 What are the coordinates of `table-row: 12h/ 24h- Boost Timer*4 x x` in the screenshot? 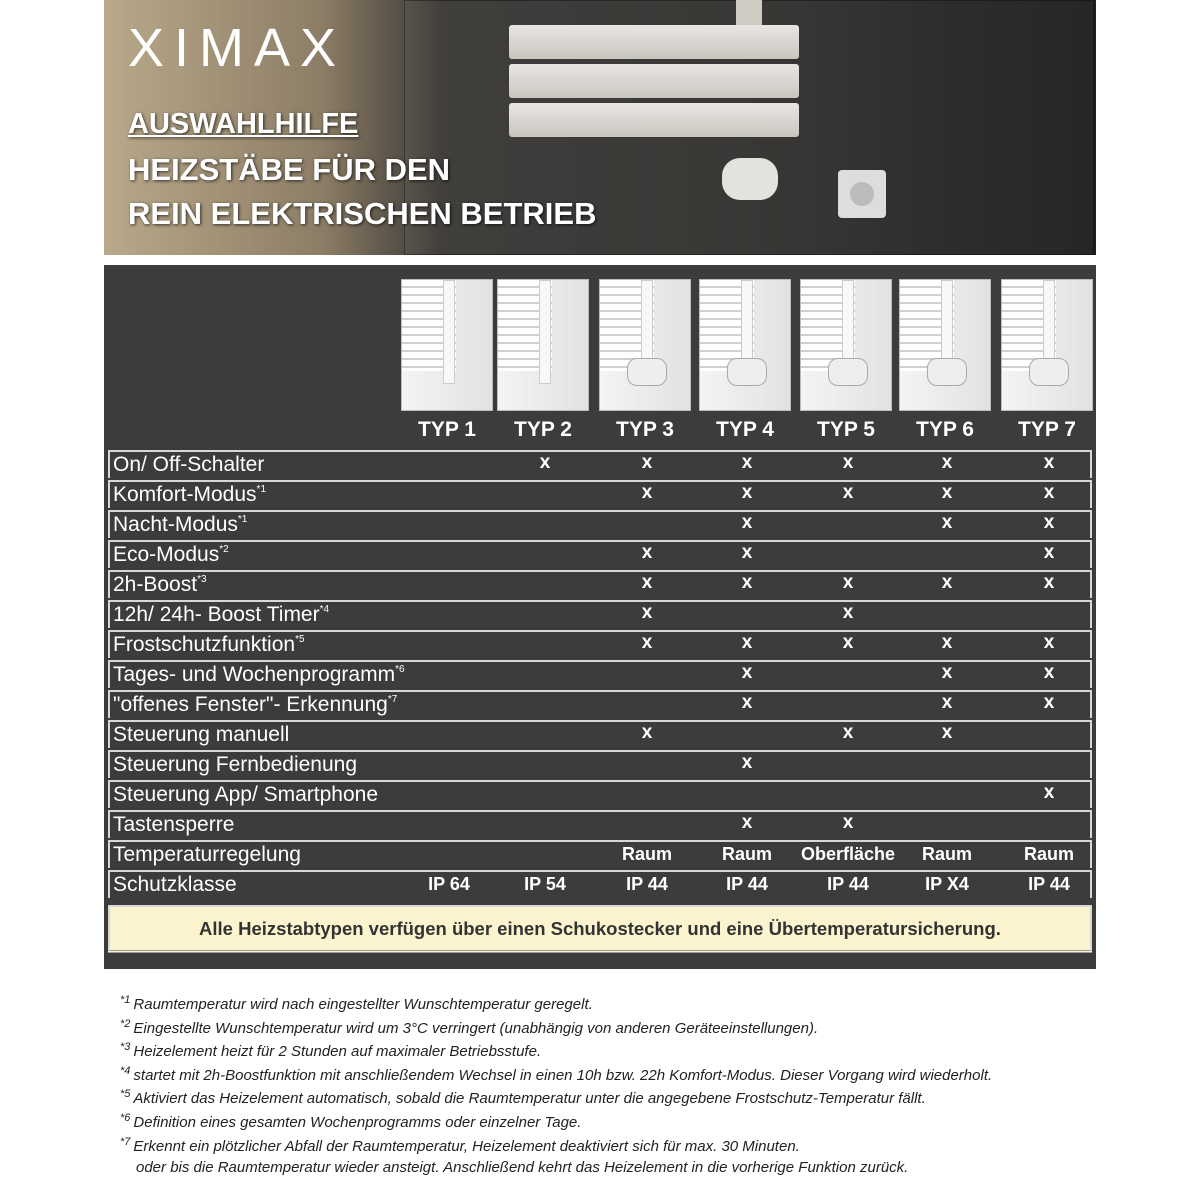 It's located at (600, 614).